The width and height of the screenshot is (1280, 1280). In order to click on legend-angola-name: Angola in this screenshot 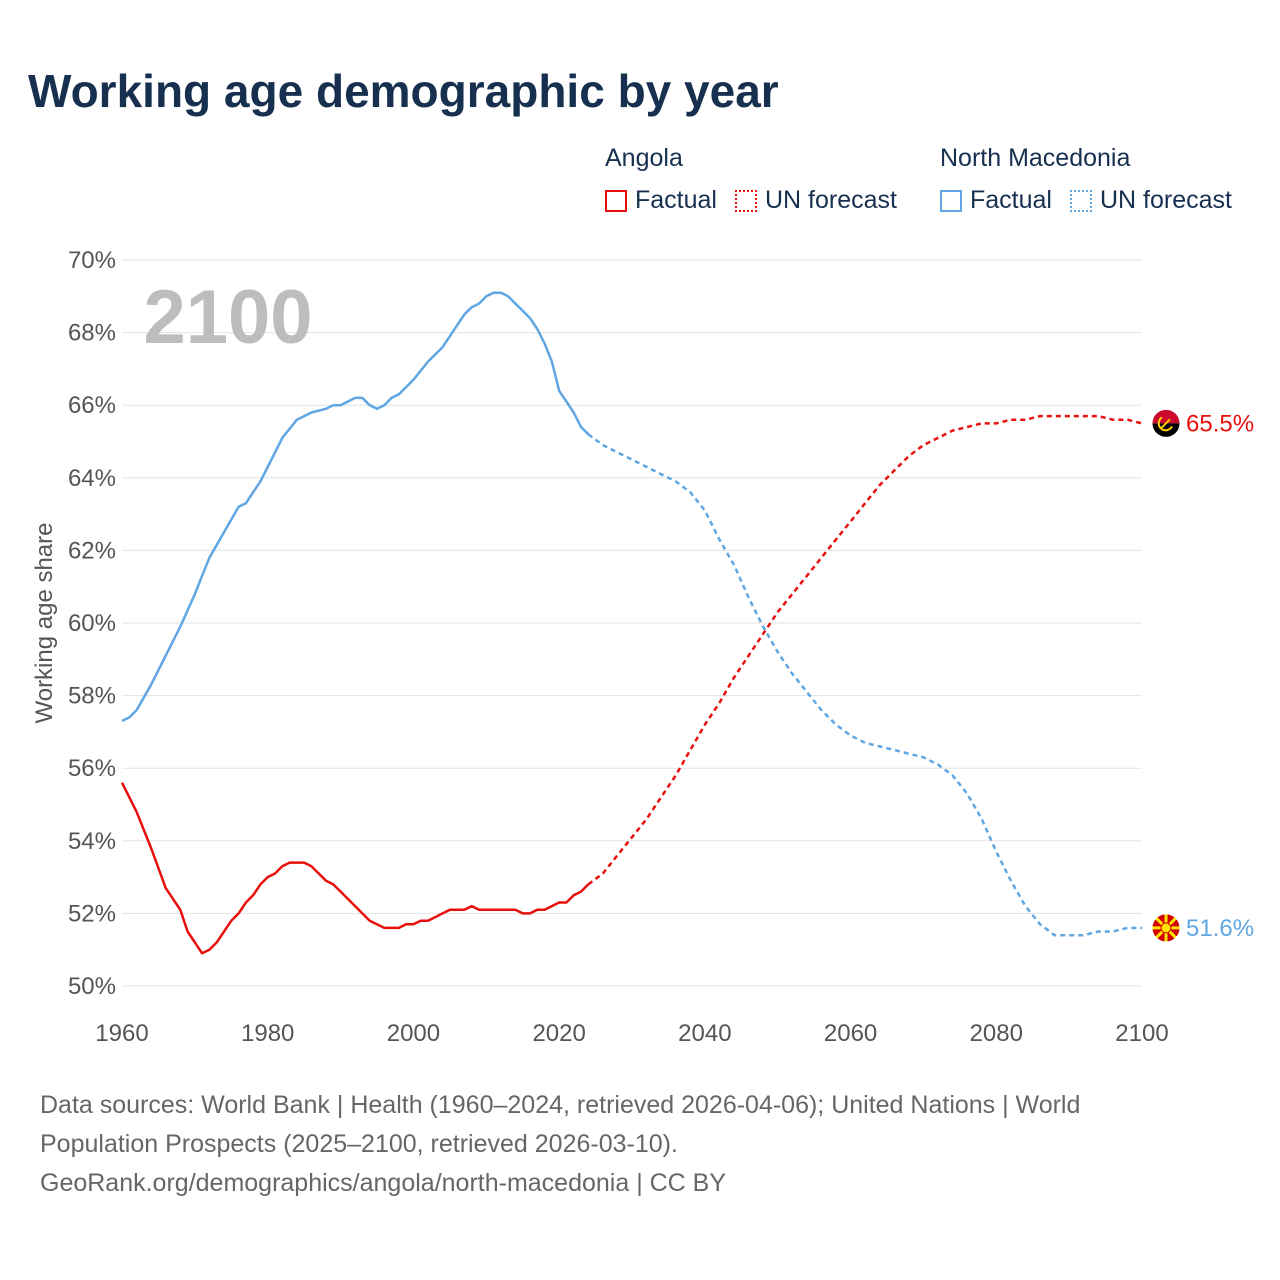, I will do `click(644, 158)`.